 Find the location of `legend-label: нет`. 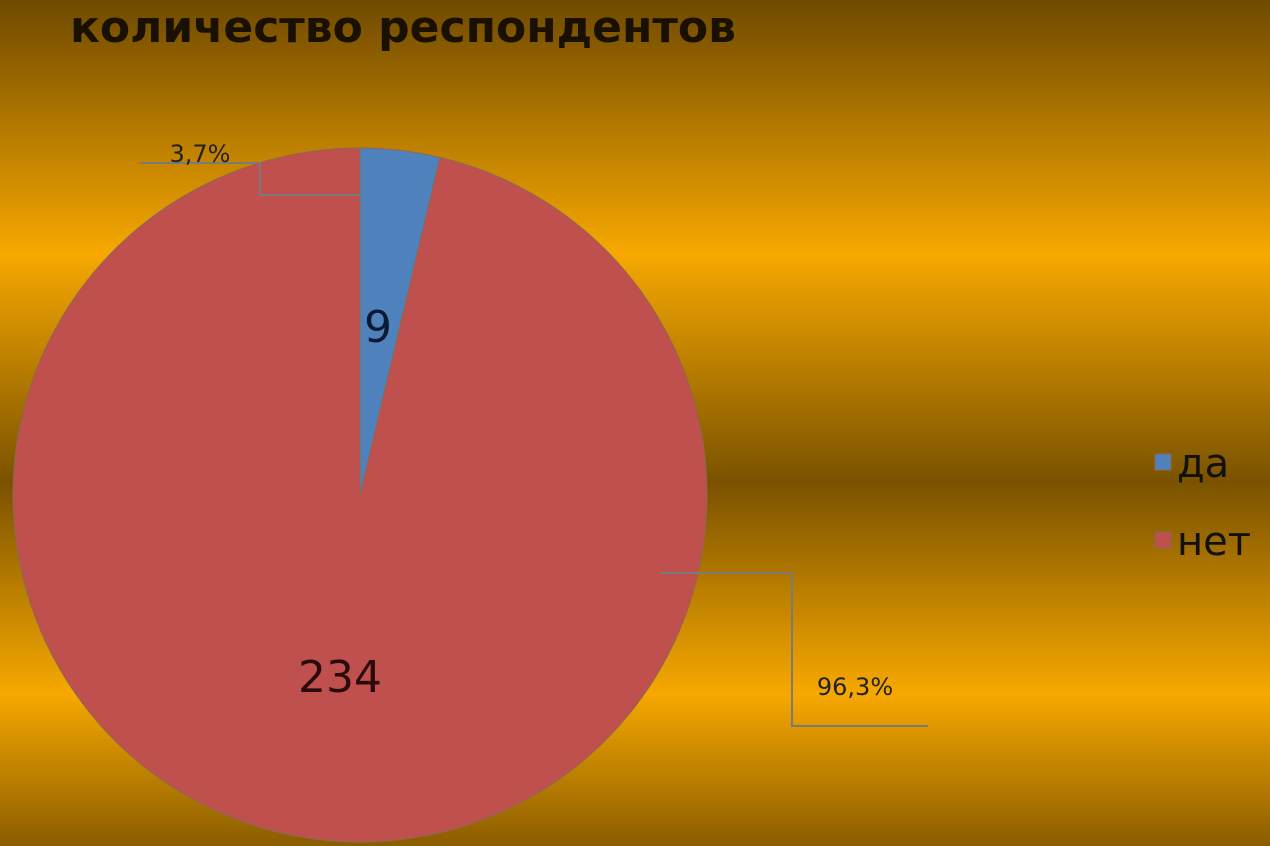

legend-label: нет is located at coordinates (1214, 542).